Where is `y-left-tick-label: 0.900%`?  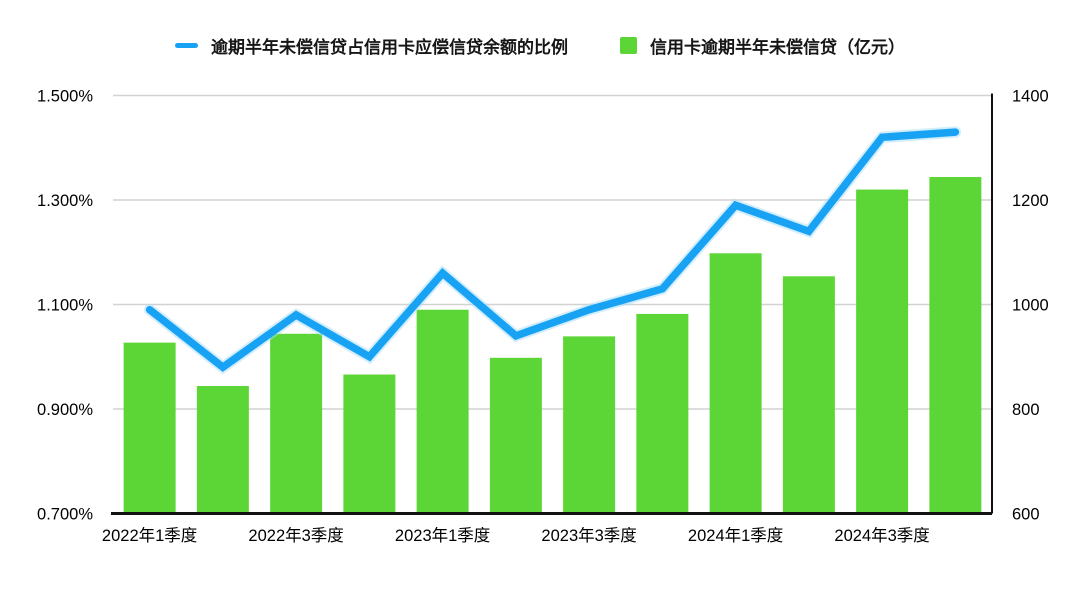 y-left-tick-label: 0.900% is located at coordinates (65, 410).